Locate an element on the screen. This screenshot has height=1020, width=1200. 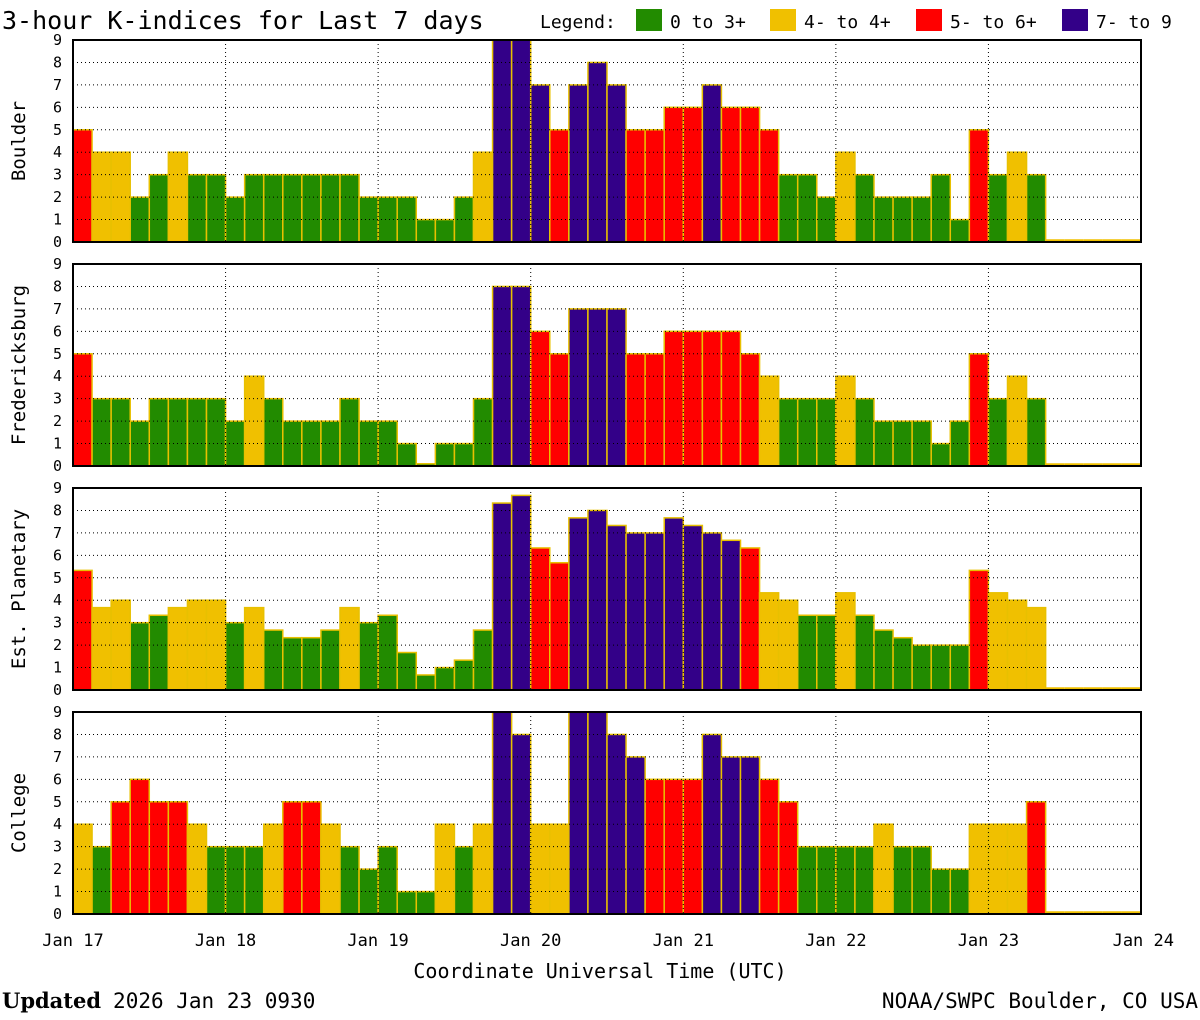
legend-entry-3: 7- to 9 is located at coordinates (1134, 22).